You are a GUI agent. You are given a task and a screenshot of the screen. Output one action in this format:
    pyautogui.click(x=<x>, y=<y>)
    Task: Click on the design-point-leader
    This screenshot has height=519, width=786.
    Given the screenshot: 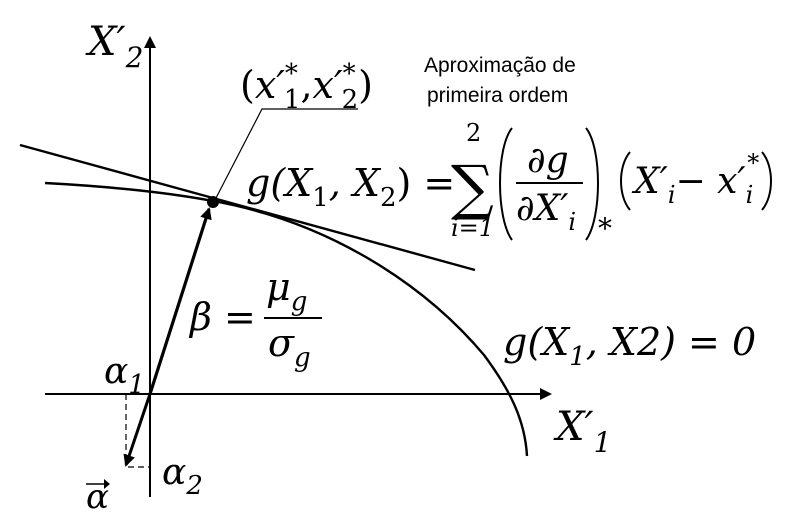 What is the action you would take?
    pyautogui.click(x=286, y=153)
    